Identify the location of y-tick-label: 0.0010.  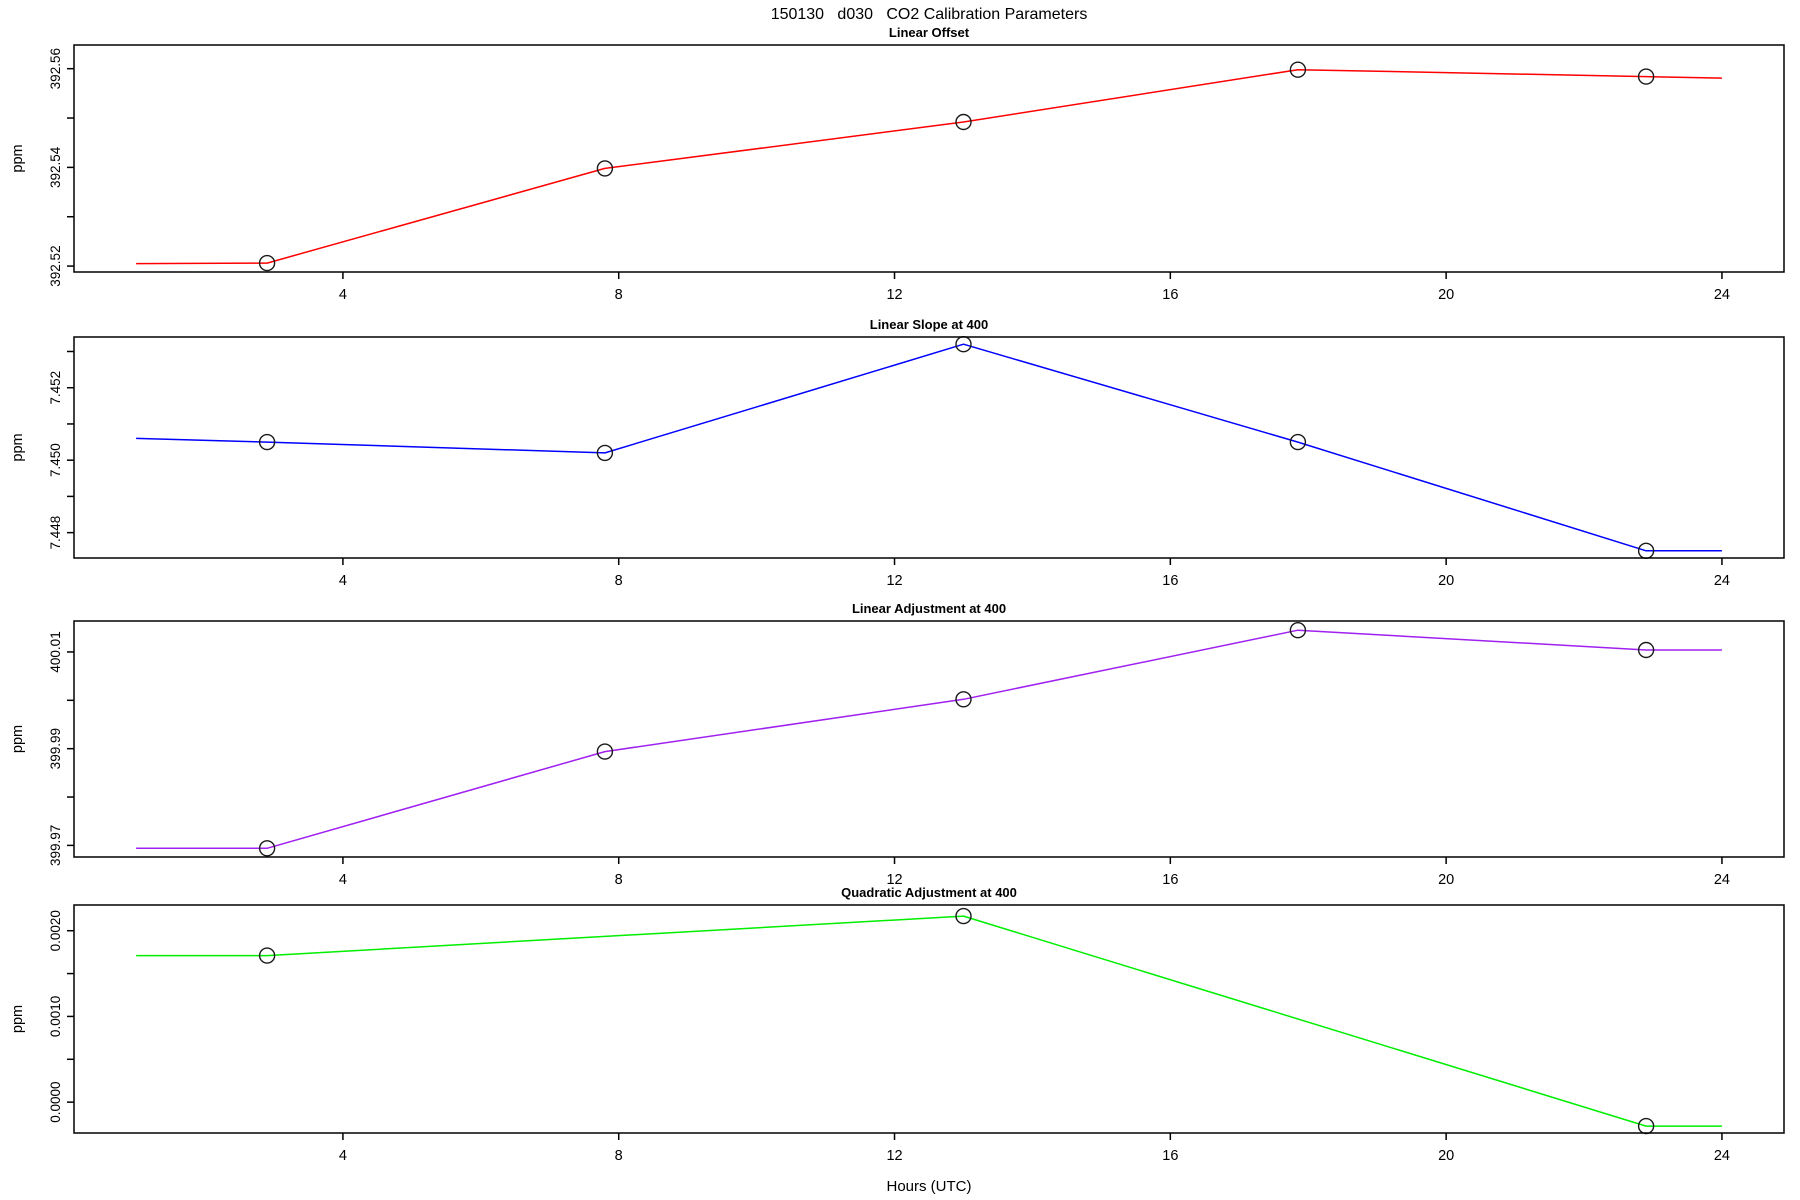
(55, 1016).